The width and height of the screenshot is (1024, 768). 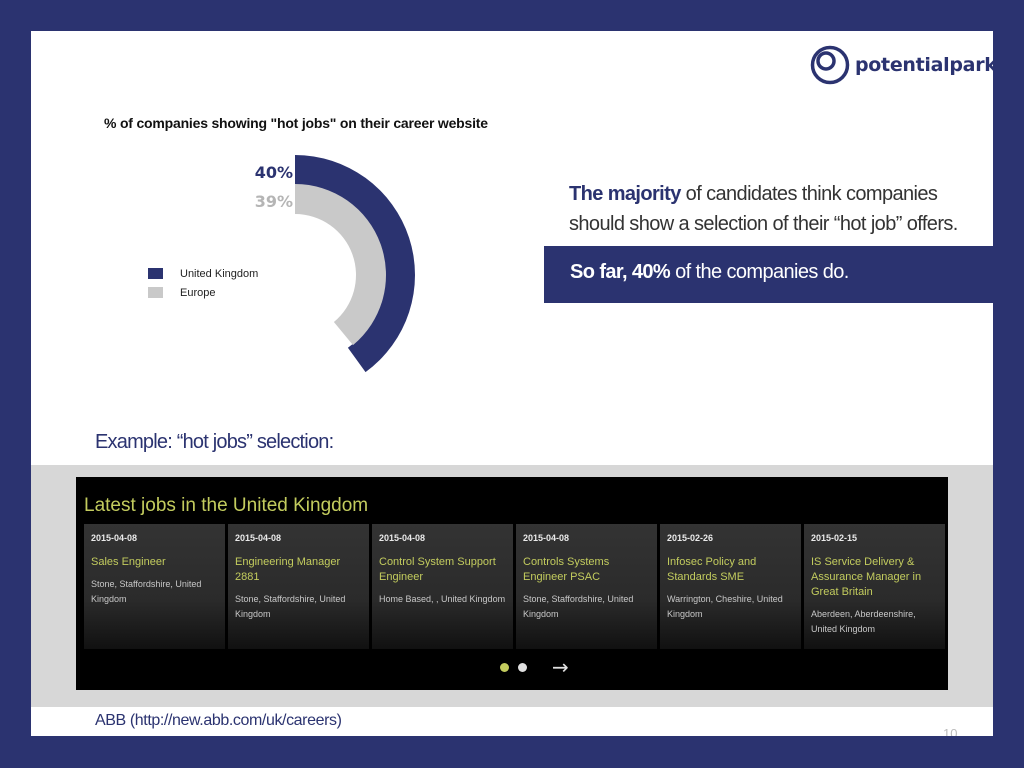 What do you see at coordinates (560, 667) in the screenshot?
I see `arrow-right-icon: →` at bounding box center [560, 667].